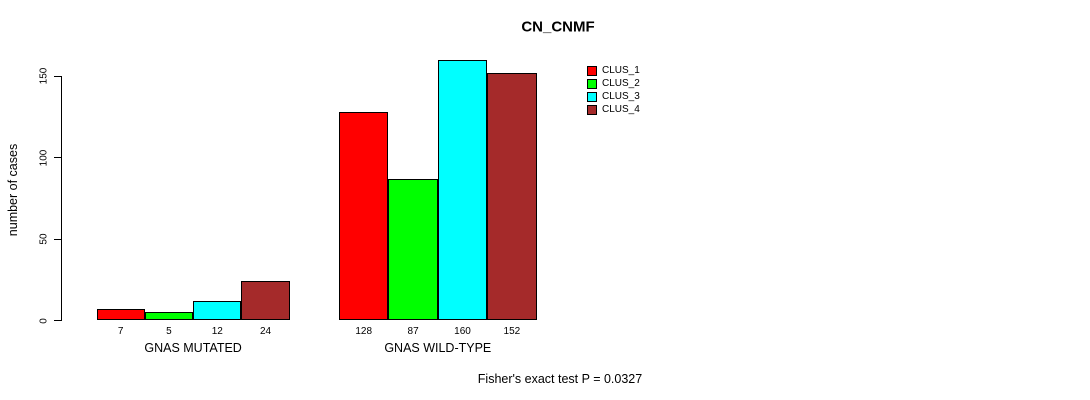 This screenshot has width=1090, height=400. What do you see at coordinates (512, 331) in the screenshot?
I see `bar-value-label: 152` at bounding box center [512, 331].